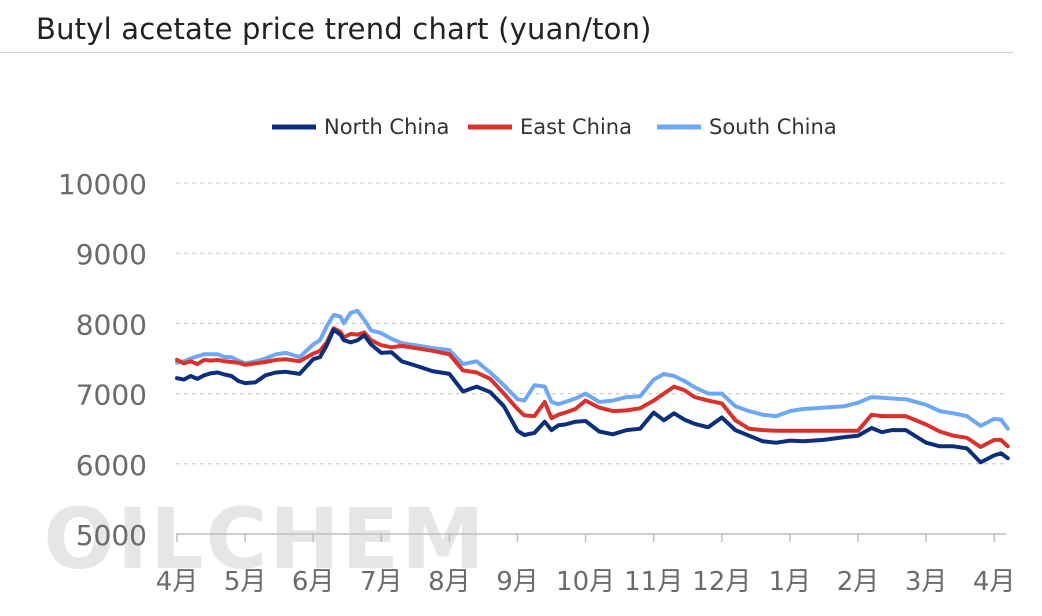  Describe the element at coordinates (449, 582) in the screenshot. I see `x-tick-label: 8月` at that location.